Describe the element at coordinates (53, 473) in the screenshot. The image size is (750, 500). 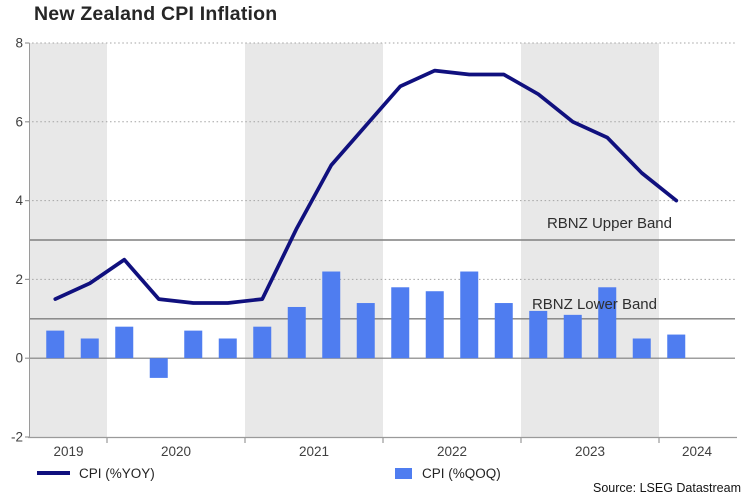
I see `line-swatch-icon` at that location.